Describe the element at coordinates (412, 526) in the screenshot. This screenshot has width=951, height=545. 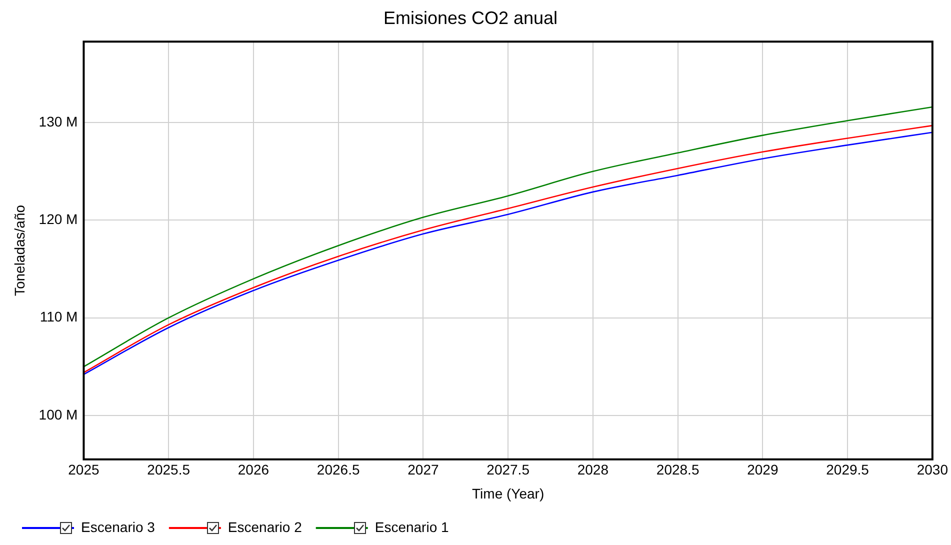
I see `legend-label: Escenario 1` at that location.